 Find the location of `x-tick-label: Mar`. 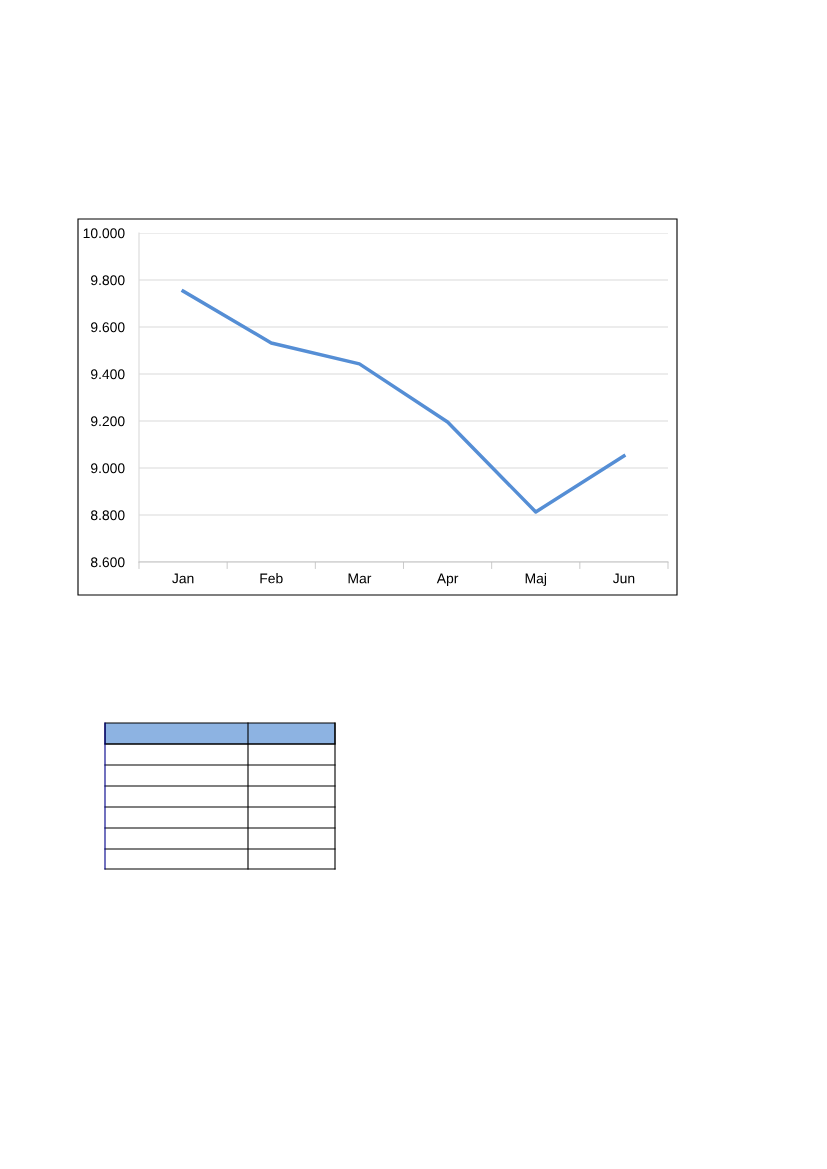

x-tick-label: Mar is located at coordinates (360, 578).